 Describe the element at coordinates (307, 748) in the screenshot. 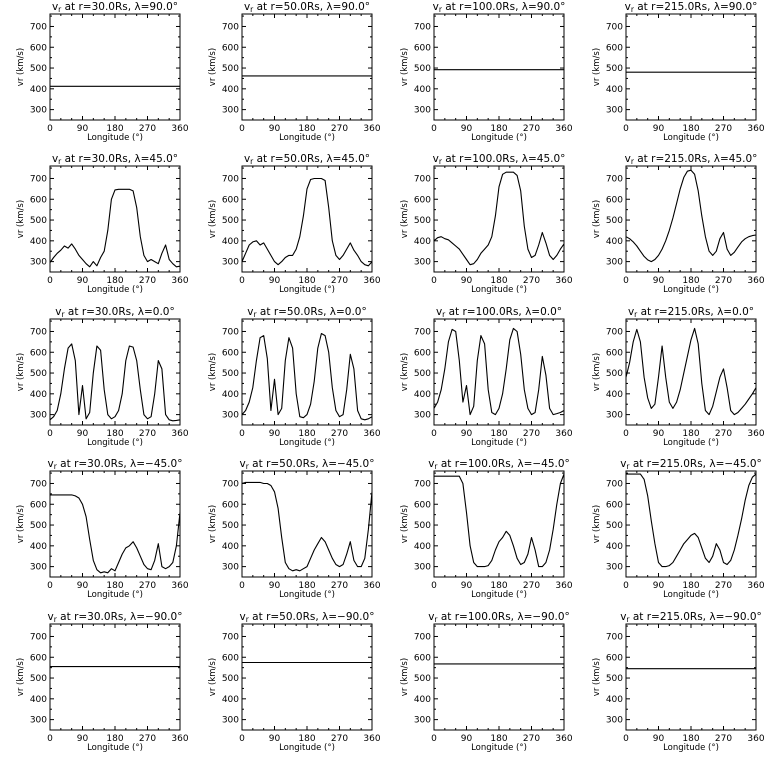

I see `x-axis-label: Longitude (°)` at that location.